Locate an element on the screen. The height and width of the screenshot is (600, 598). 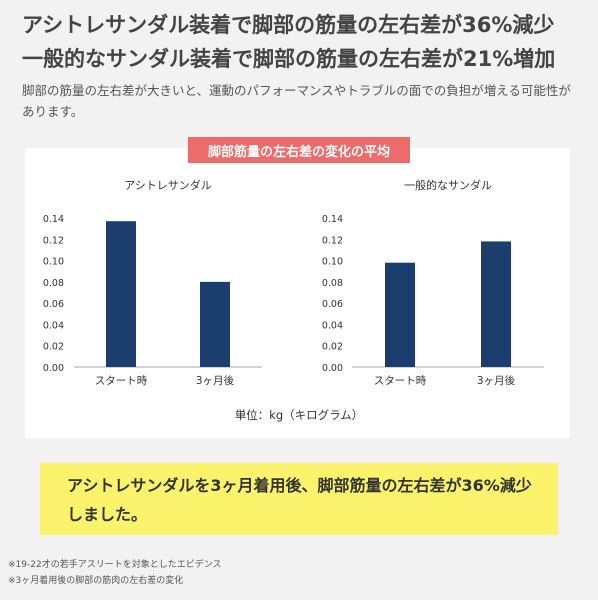
headline-line-1: アシトレサンダル装着で脚部の筋量の左右差が36%減少 is located at coordinates (288, 25).